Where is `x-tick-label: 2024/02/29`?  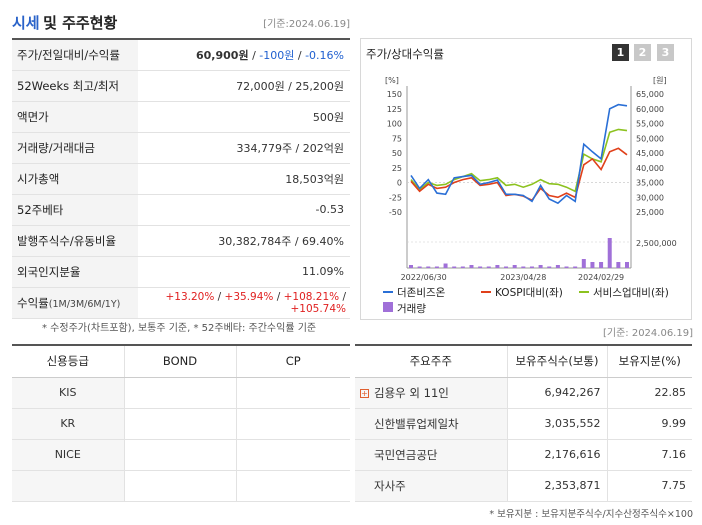
x-tick-label: 2024/02/29 is located at coordinates (601, 277).